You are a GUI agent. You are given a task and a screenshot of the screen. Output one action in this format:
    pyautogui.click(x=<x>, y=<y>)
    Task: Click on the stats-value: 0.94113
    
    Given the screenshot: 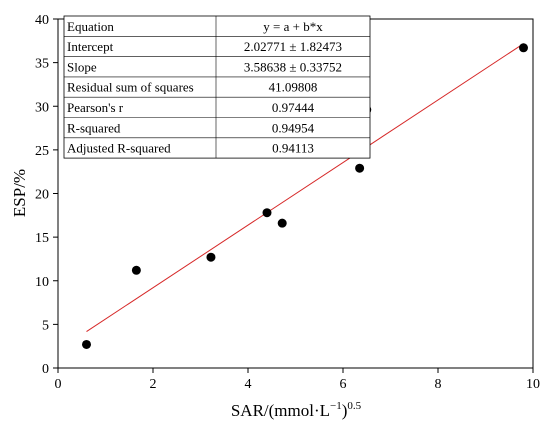 What is the action you would take?
    pyautogui.click(x=293, y=148)
    